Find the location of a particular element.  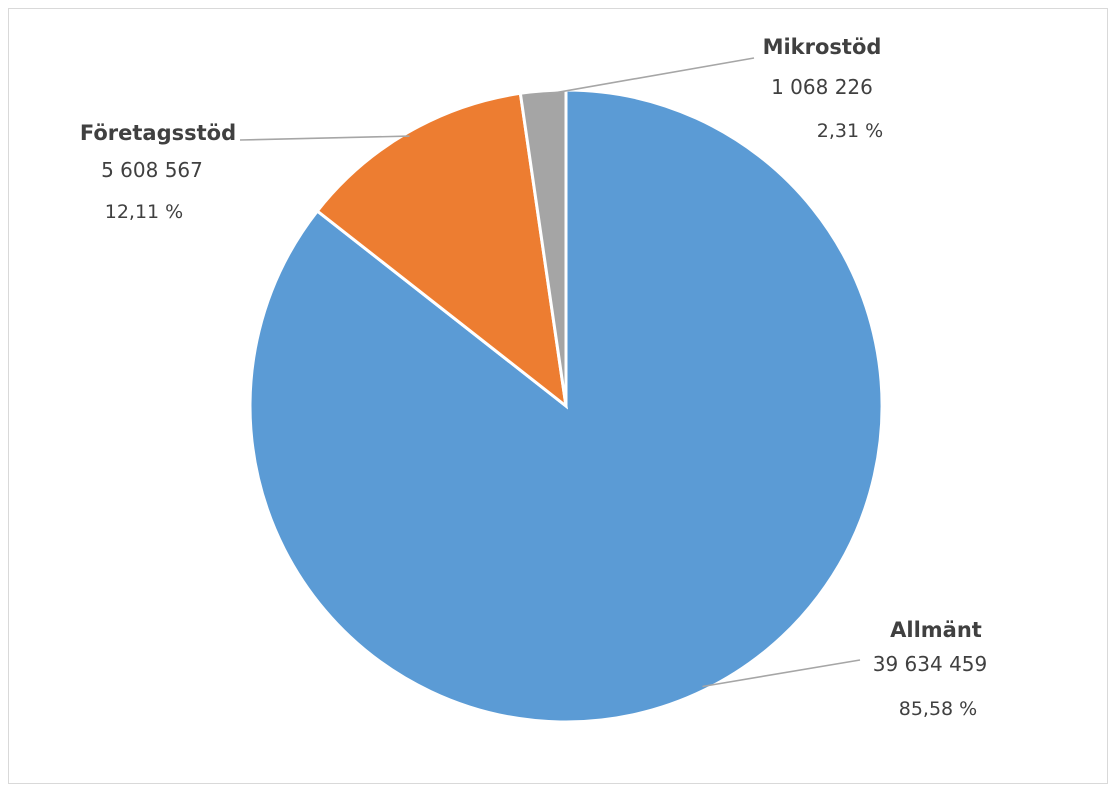

label-mikrostod: Mikrostöd 1 068 226 2,31 % is located at coordinates (823, 88).